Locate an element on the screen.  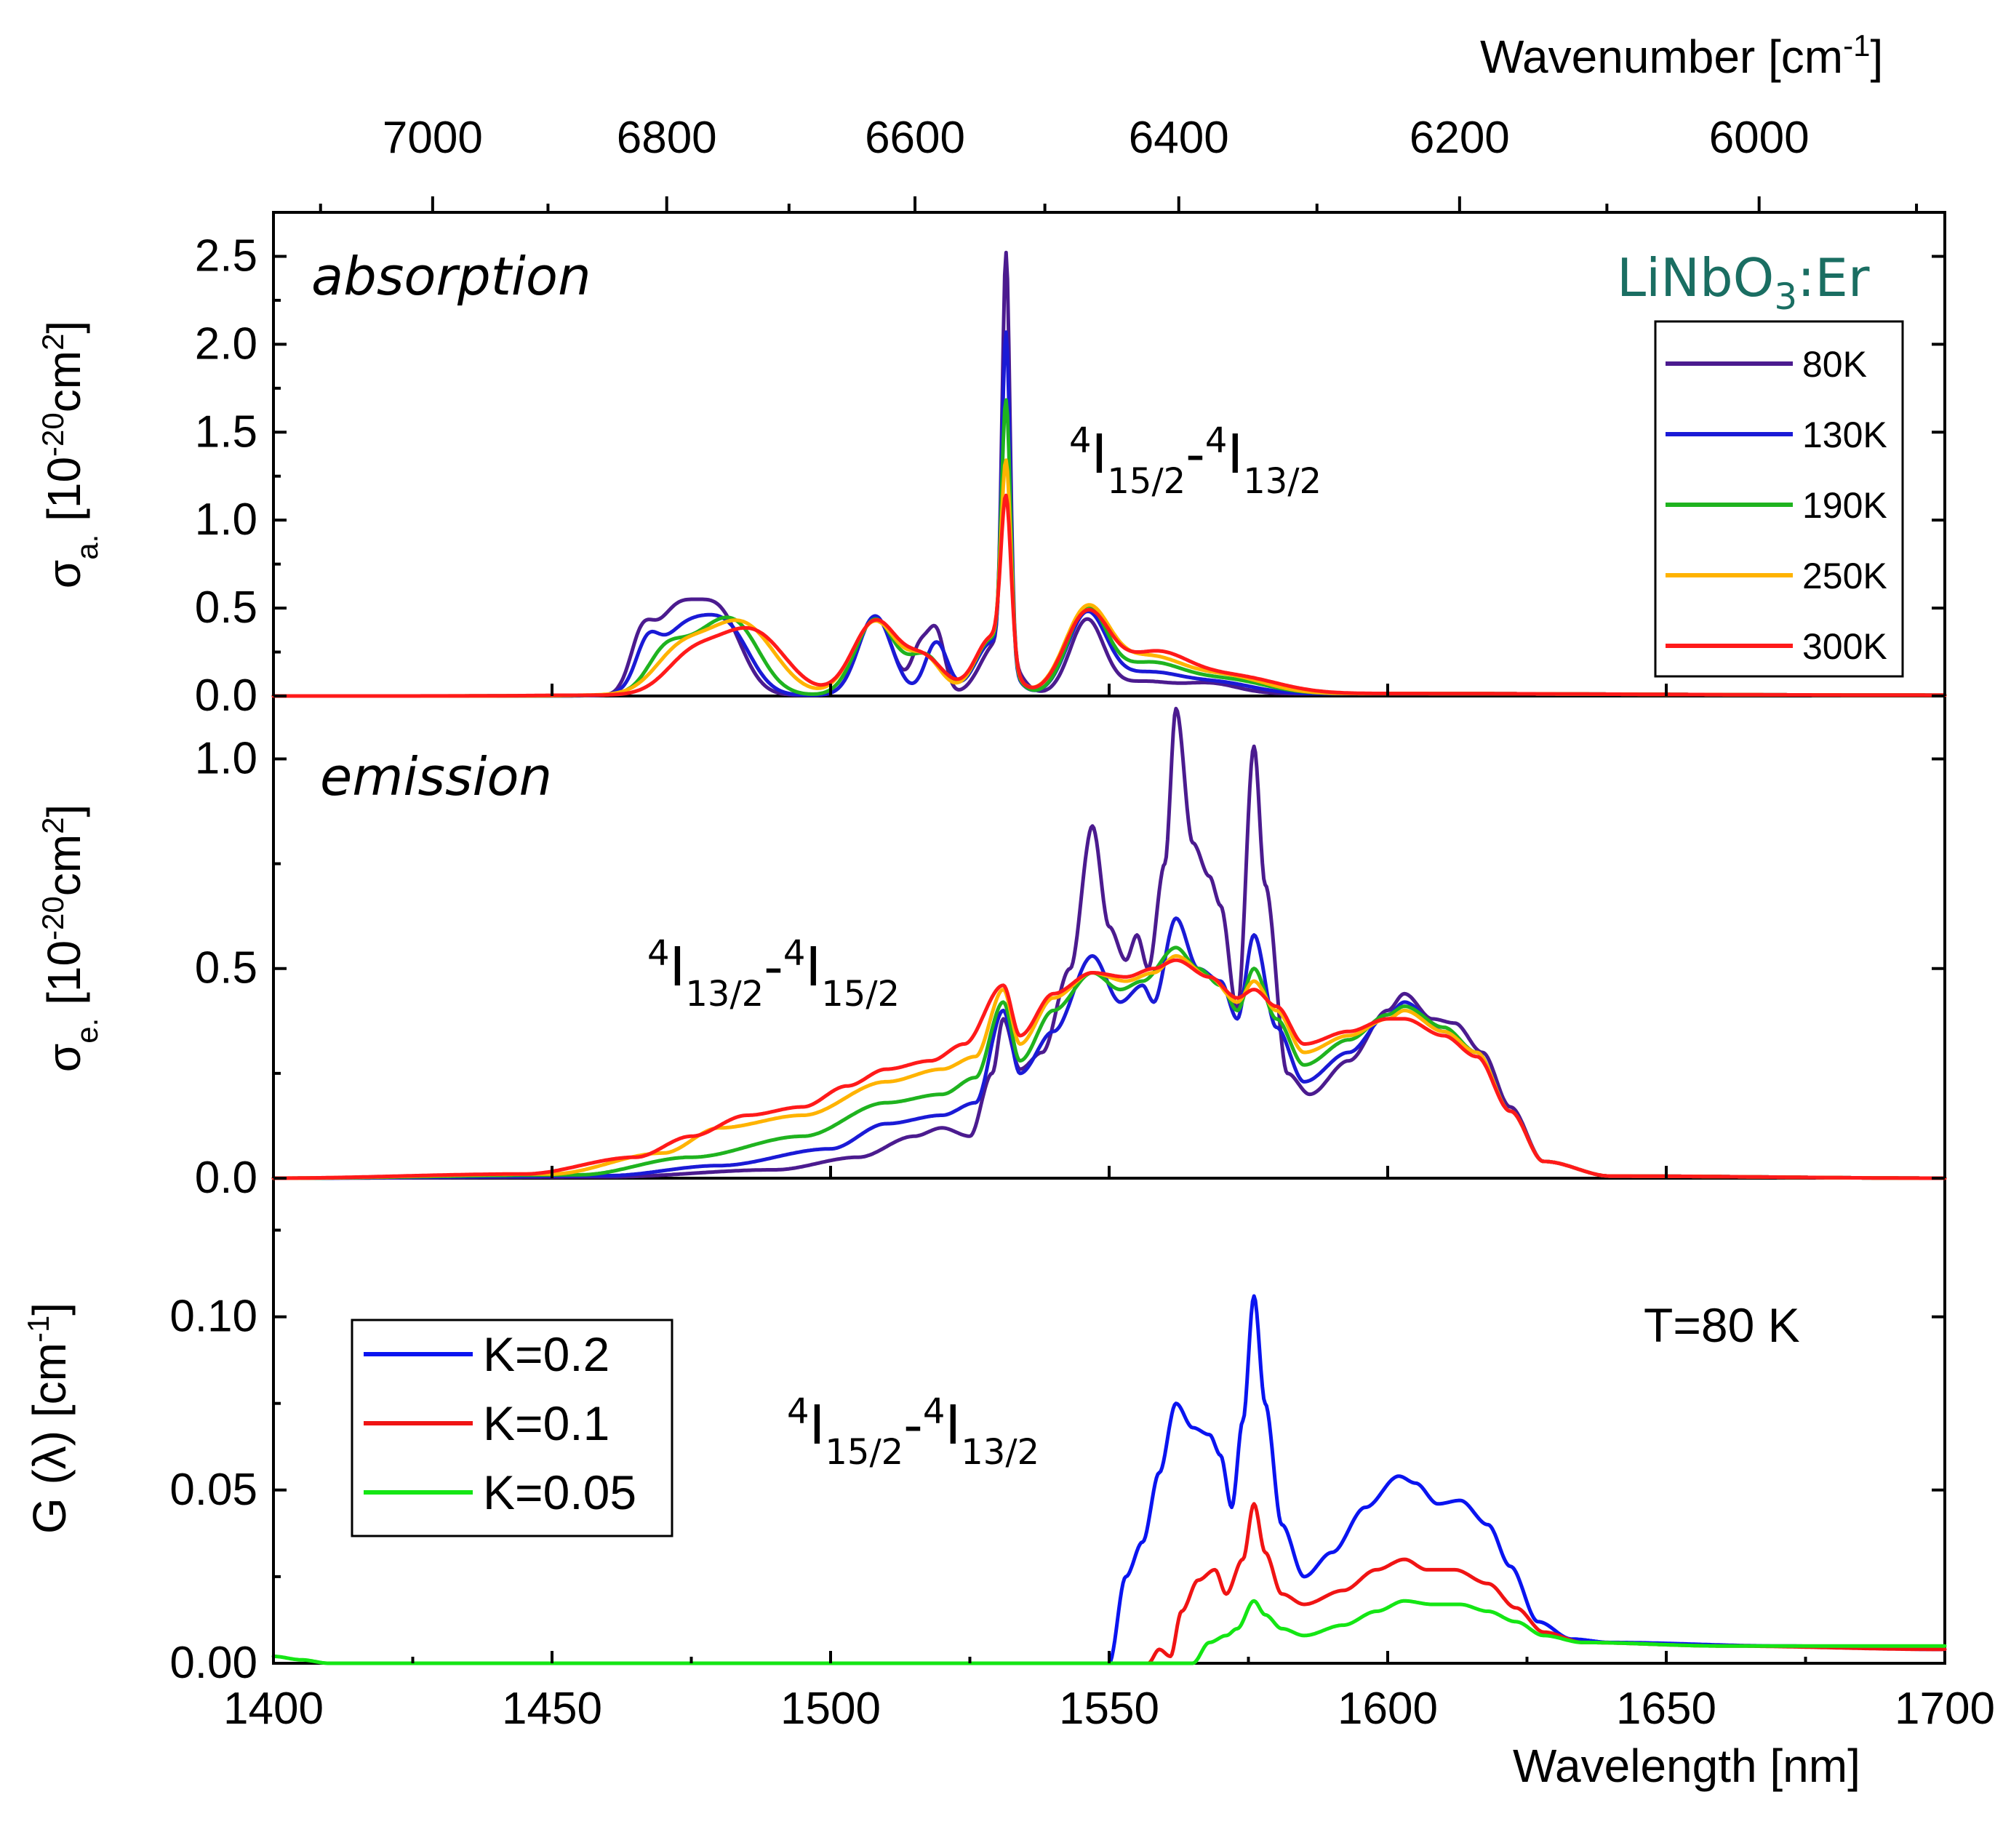
absorption-label: absorption is located at coordinates (451, 276).